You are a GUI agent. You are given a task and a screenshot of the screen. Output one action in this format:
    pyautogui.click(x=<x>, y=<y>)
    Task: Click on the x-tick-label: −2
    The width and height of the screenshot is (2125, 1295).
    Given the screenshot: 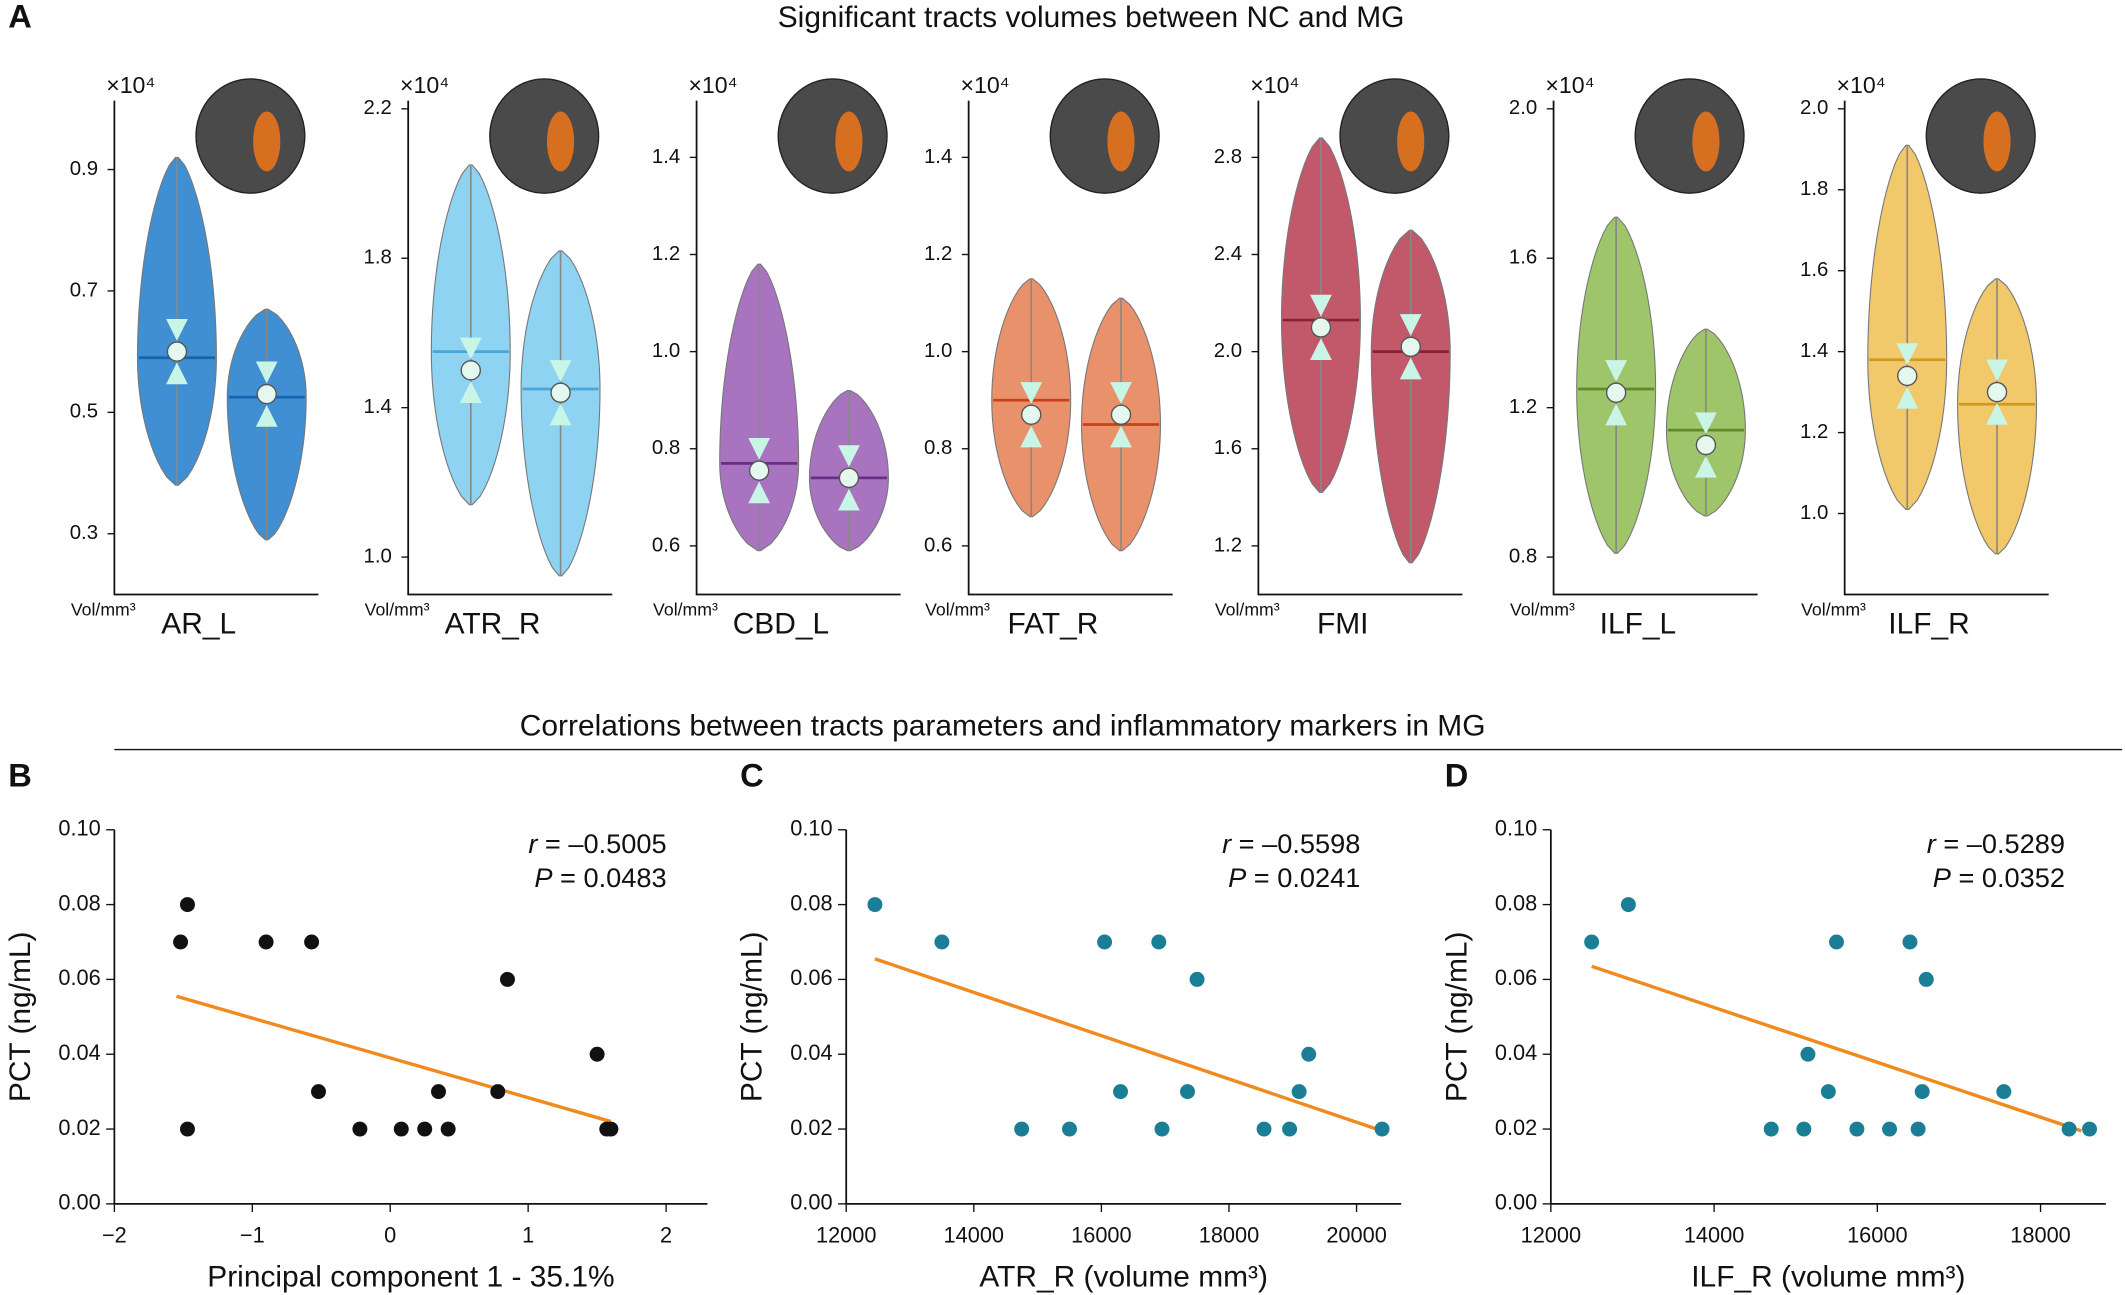 What is the action you would take?
    pyautogui.click(x=114, y=1234)
    